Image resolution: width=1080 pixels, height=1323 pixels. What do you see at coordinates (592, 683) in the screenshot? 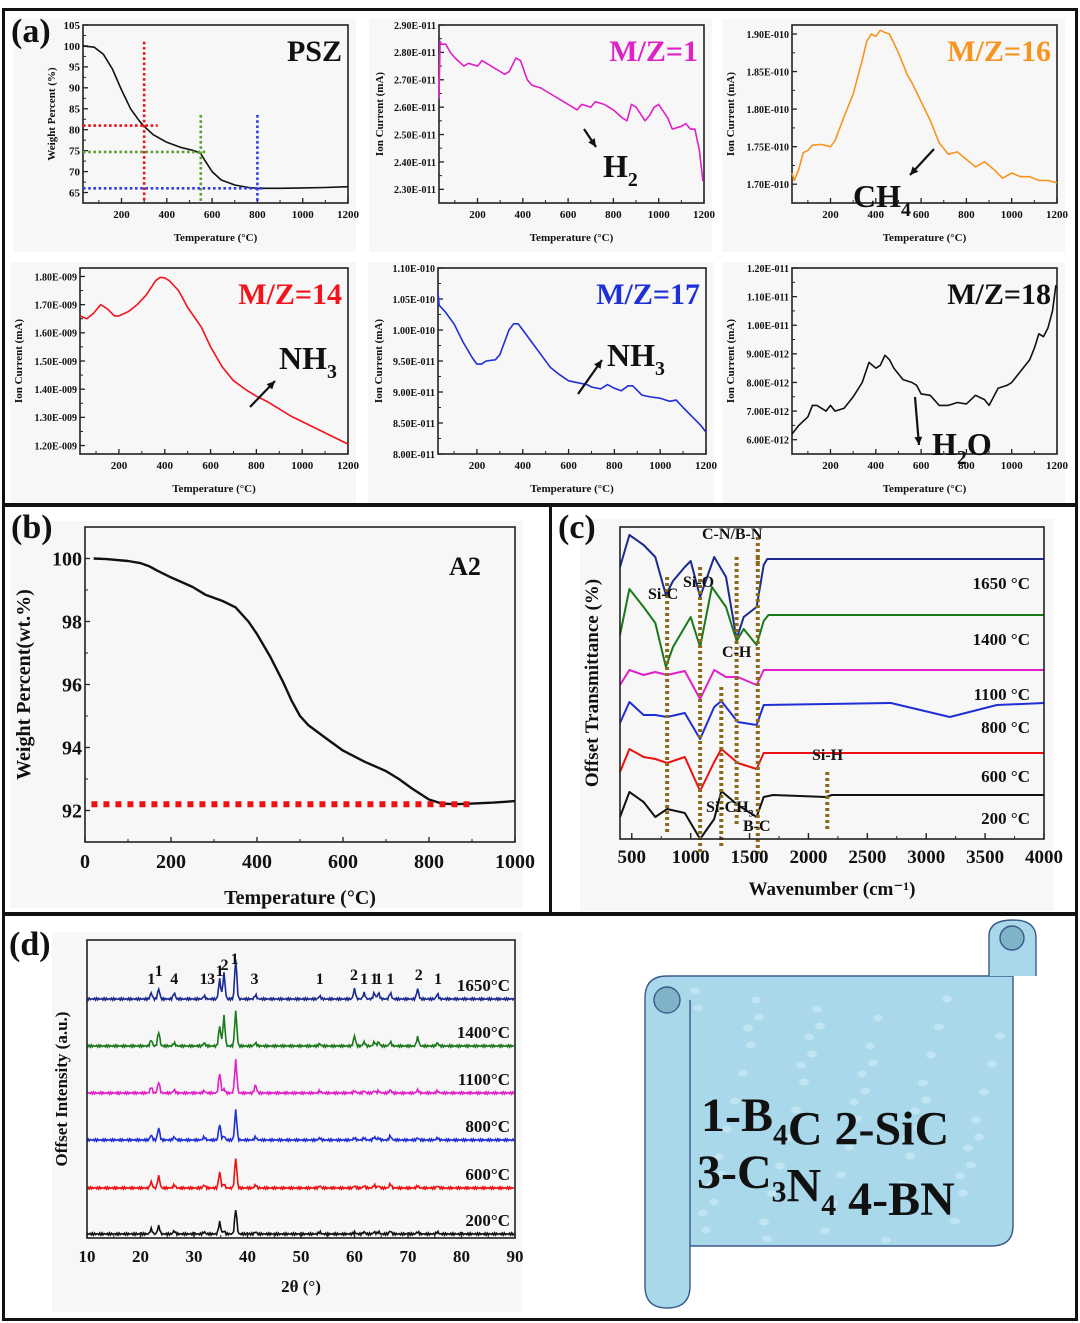
I see `y-axis-label: Offset Transmittance (%)` at bounding box center [592, 683].